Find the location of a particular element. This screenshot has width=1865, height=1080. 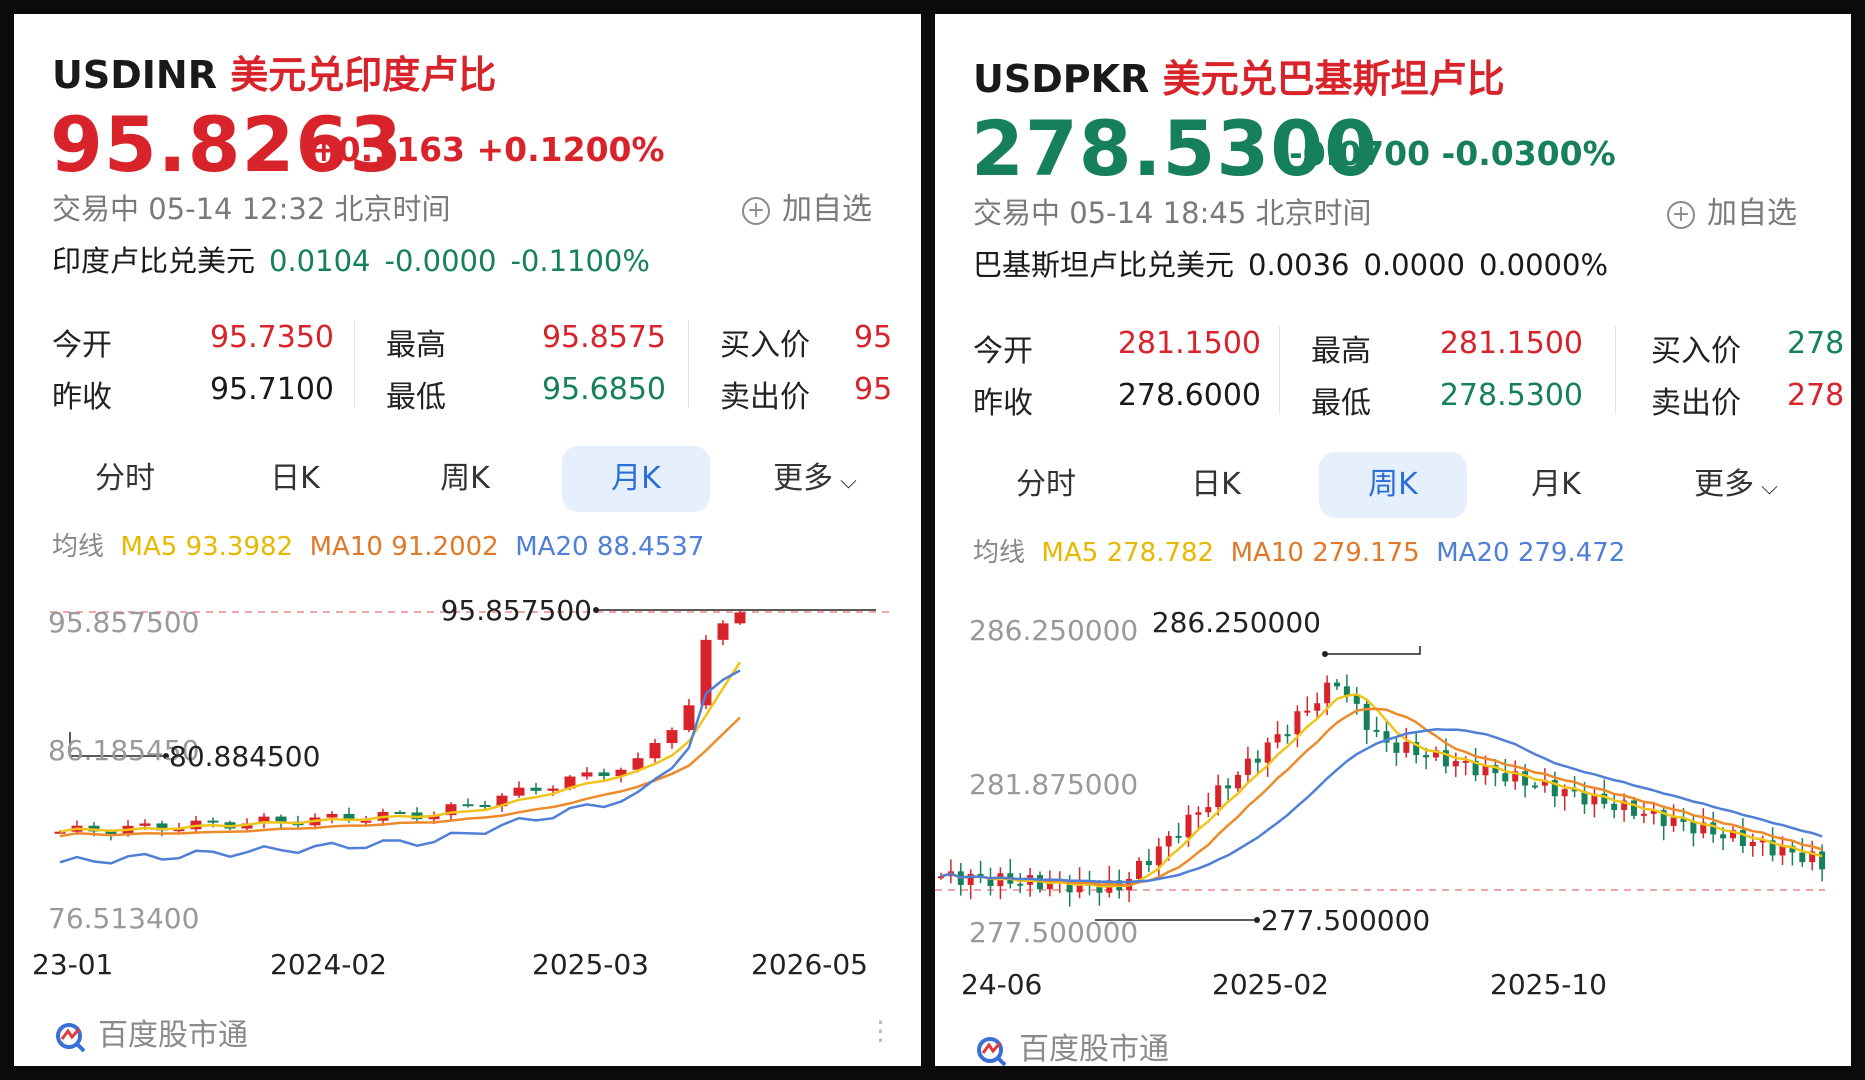

tab-more-label: 更多 is located at coordinates (803, 478).